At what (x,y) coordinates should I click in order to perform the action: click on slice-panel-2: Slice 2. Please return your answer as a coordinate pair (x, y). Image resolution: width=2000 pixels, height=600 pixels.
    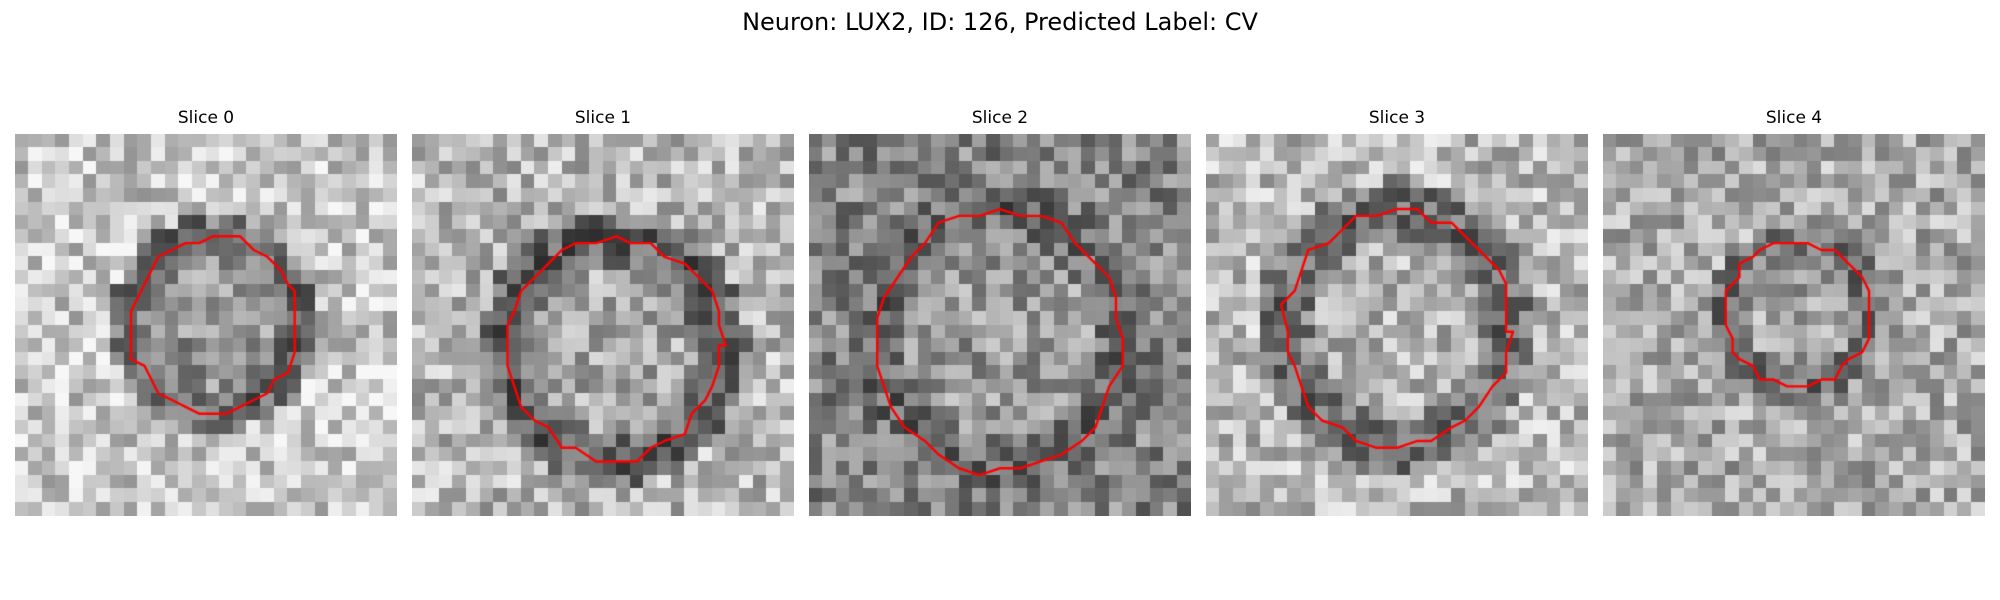
    Looking at the image, I should click on (1000, 313).